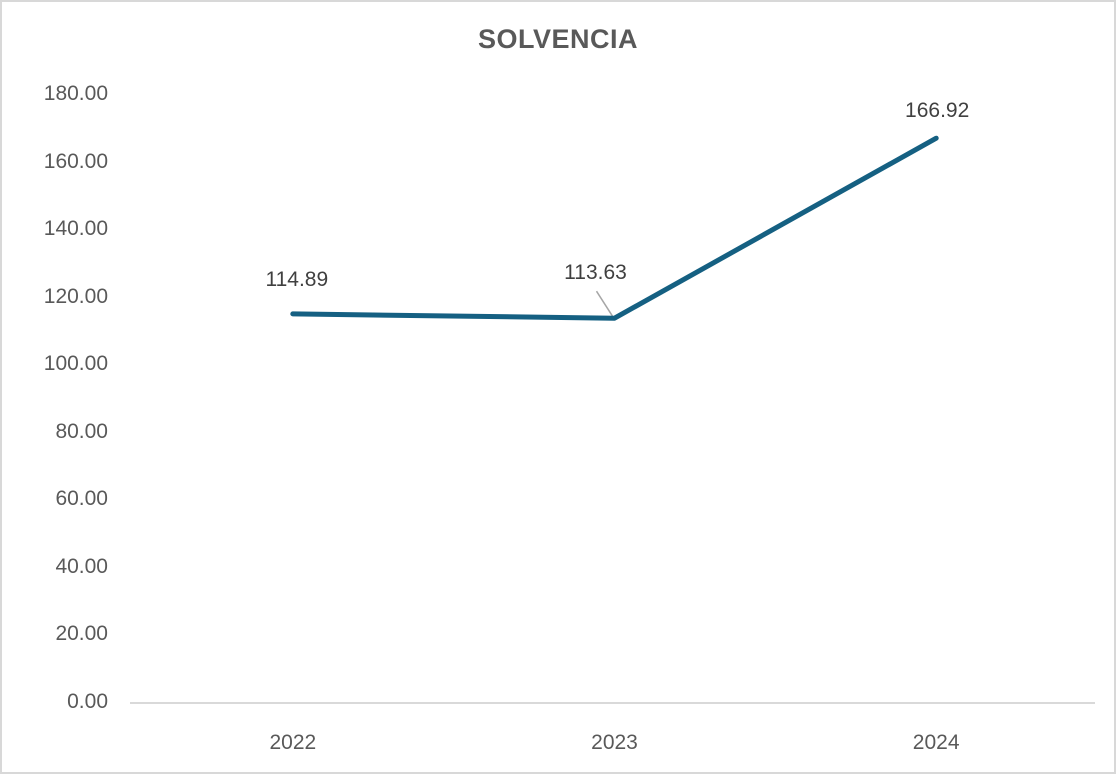 This screenshot has height=774, width=1116. I want to click on chart-title: SOLVENCIA, so click(557, 39).